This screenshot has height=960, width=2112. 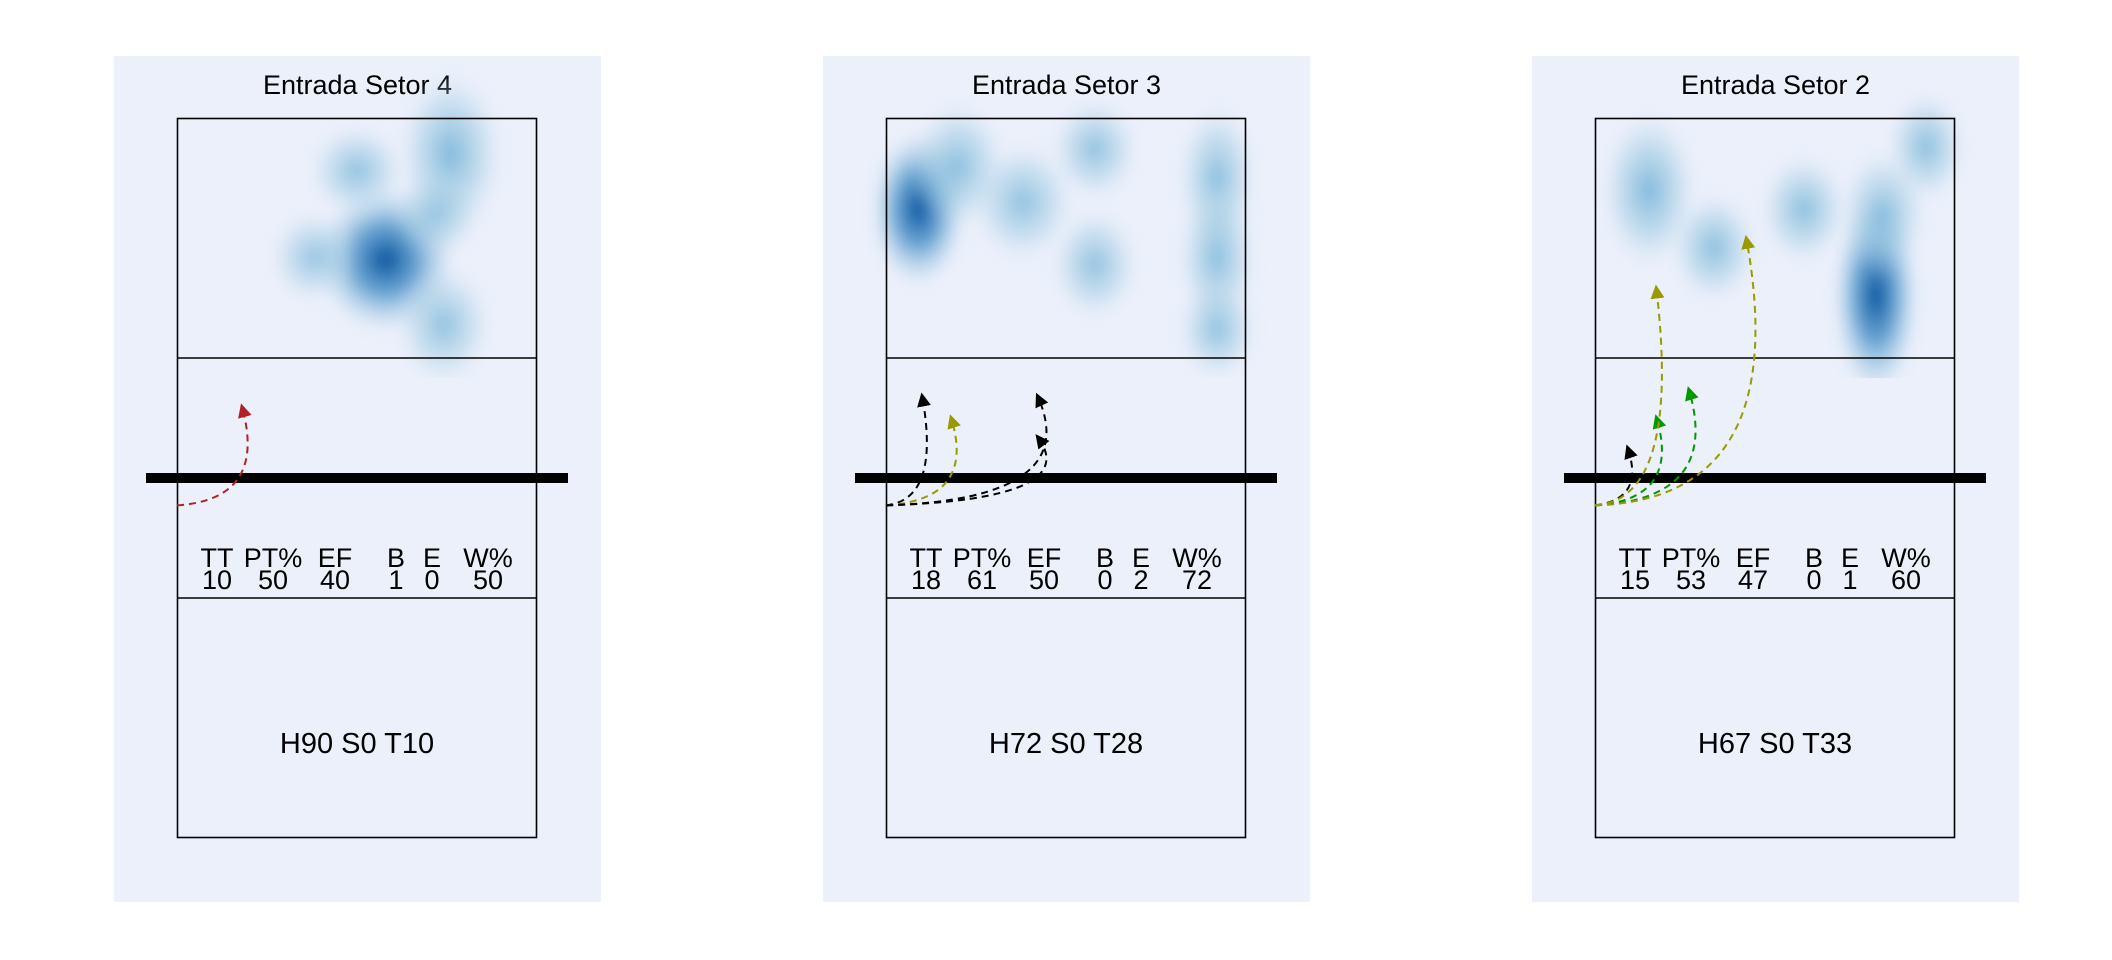 I want to click on rotation-label: H90 S0 T10, so click(x=357, y=744).